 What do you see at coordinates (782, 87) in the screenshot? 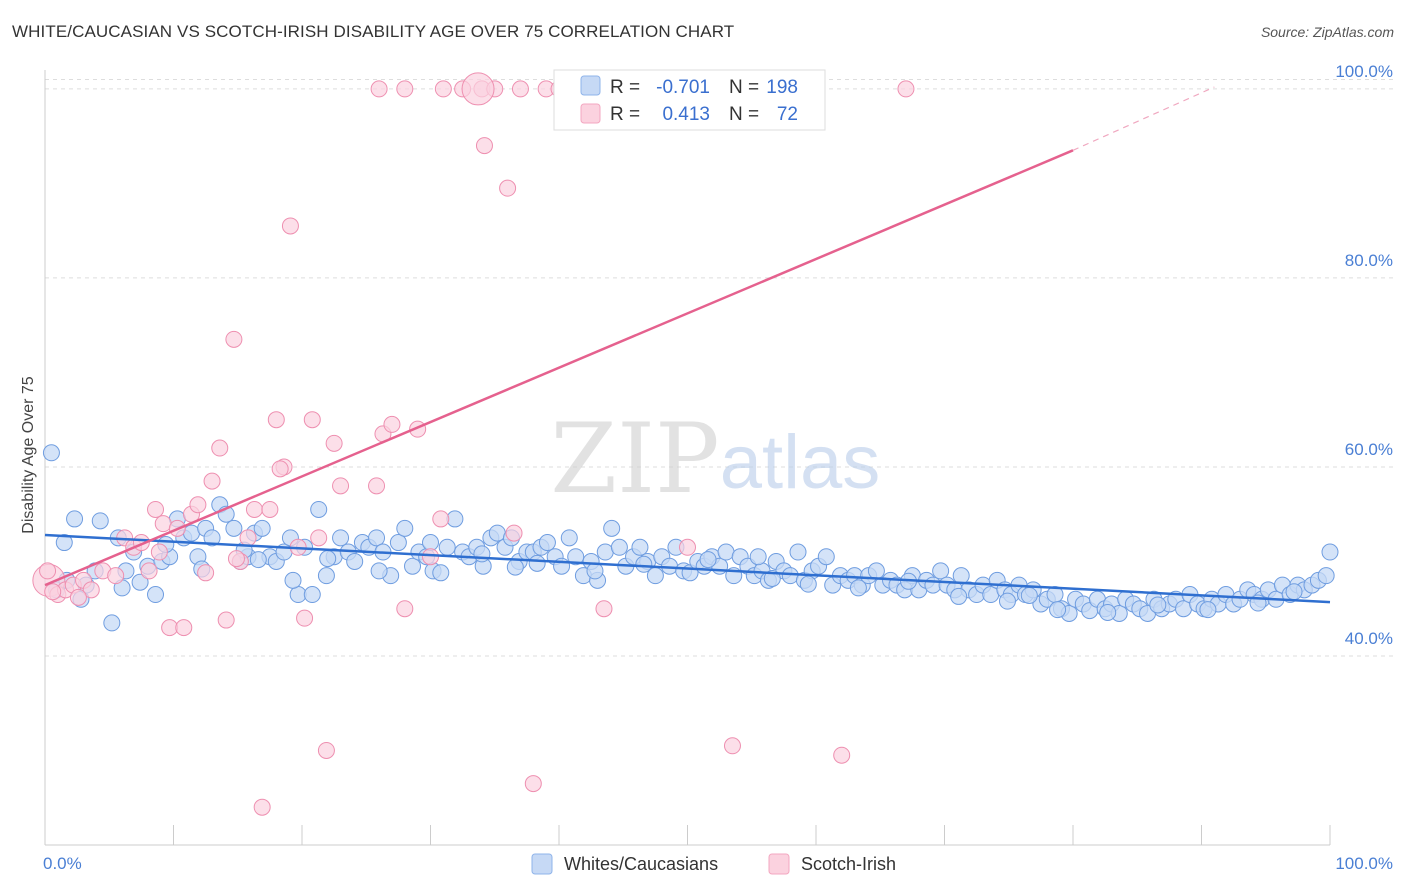
I see `legend-n-value-1: 198` at bounding box center [782, 87].